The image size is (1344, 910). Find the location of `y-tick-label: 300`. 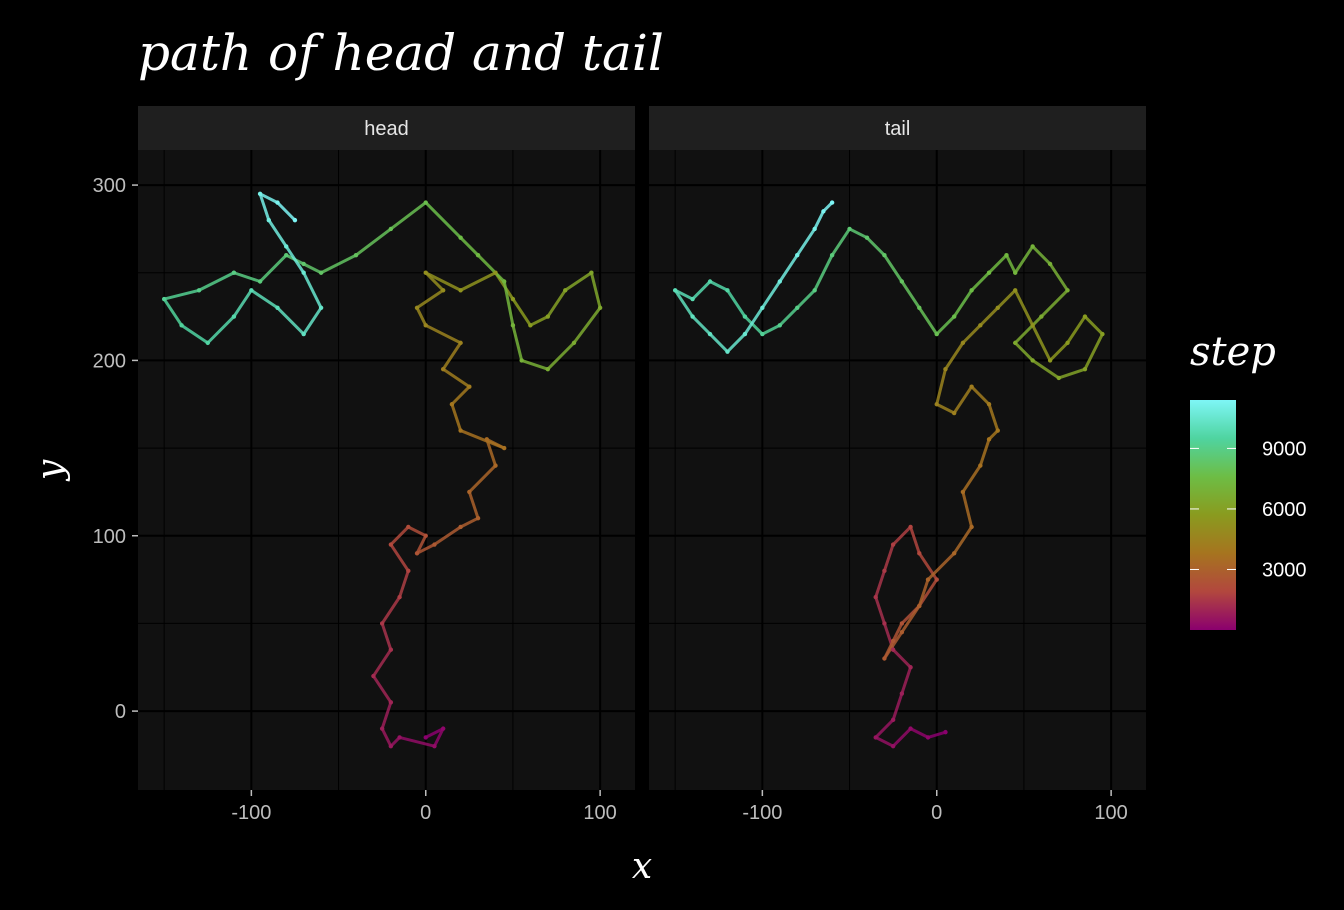

y-tick-label: 300 is located at coordinates (109, 186).